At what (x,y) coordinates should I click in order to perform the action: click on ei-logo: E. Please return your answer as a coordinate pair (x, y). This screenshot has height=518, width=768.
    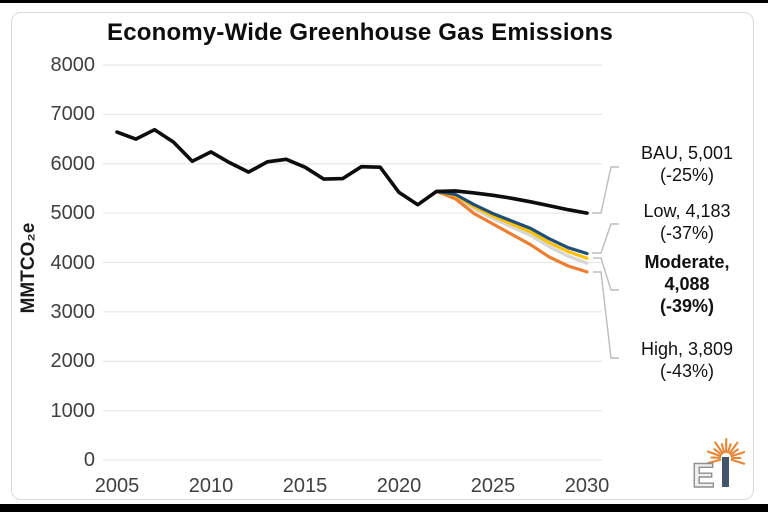
    Looking at the image, I should click on (718, 464).